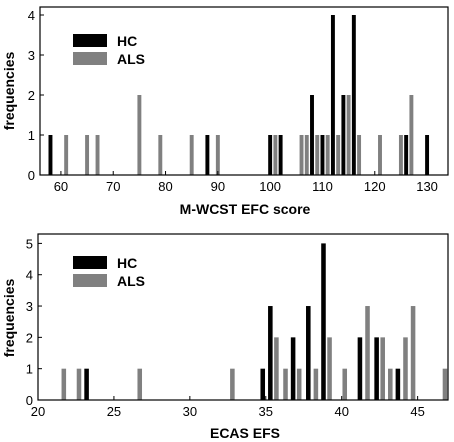 This screenshot has width=454, height=442. What do you see at coordinates (165, 186) in the screenshot?
I see `x-tick-label: 80` at bounding box center [165, 186].